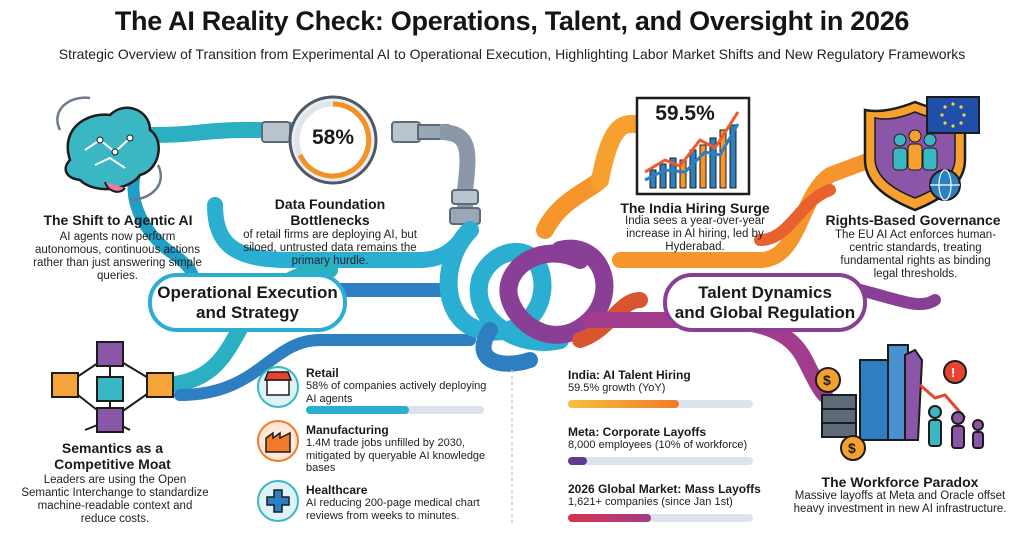  Describe the element at coordinates (664, 489) in the screenshot. I see `metric-name: 2026 Global Market: Mass Layoffs` at that location.